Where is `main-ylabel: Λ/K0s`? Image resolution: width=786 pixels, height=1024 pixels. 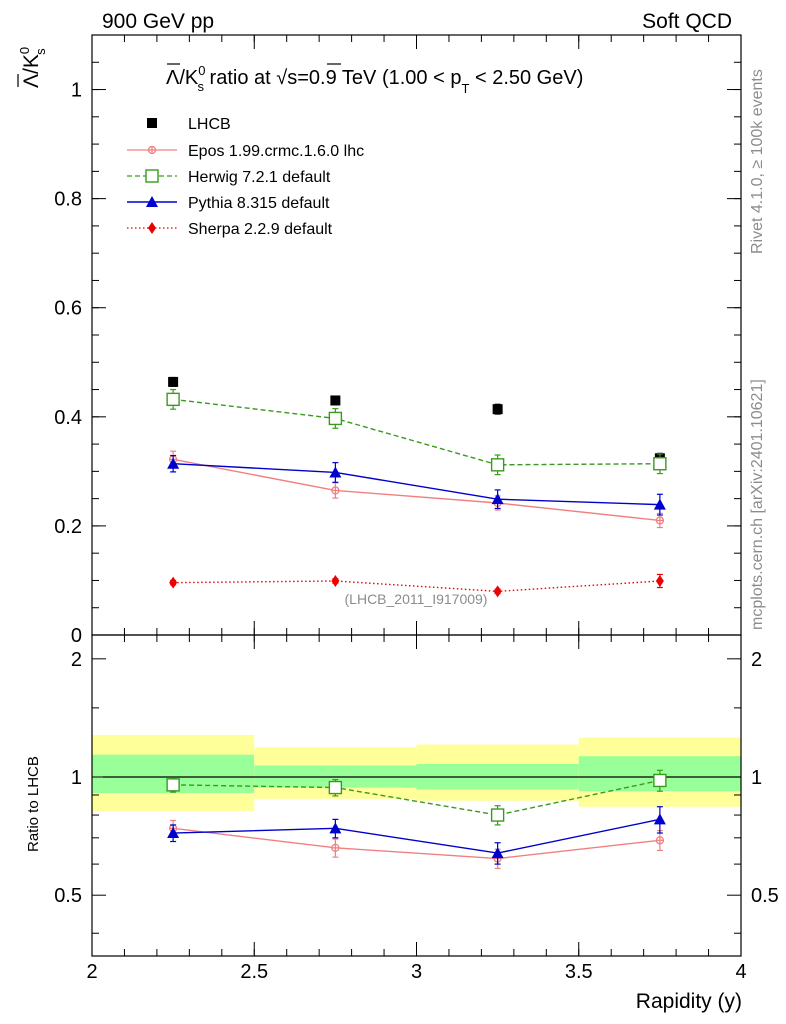
main-ylabel: Λ/K0s is located at coordinates (32, 67).